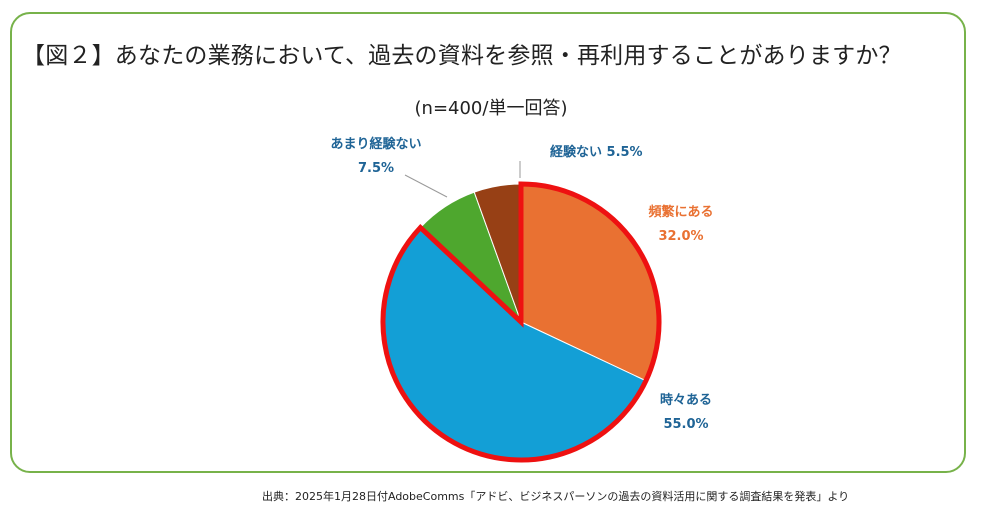  Describe the element at coordinates (680, 212) in the screenshot. I see `pie-label-frequent: 頻繁にある` at that location.